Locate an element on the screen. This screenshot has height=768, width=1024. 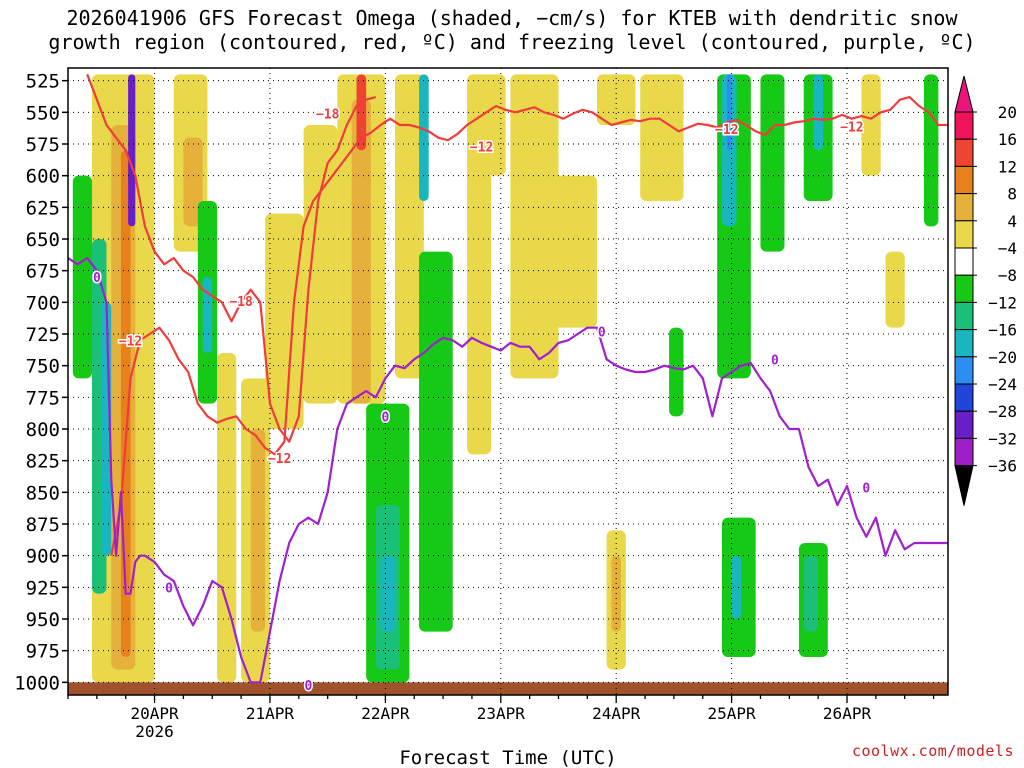
contour-label-11: 0 is located at coordinates (602, 332).